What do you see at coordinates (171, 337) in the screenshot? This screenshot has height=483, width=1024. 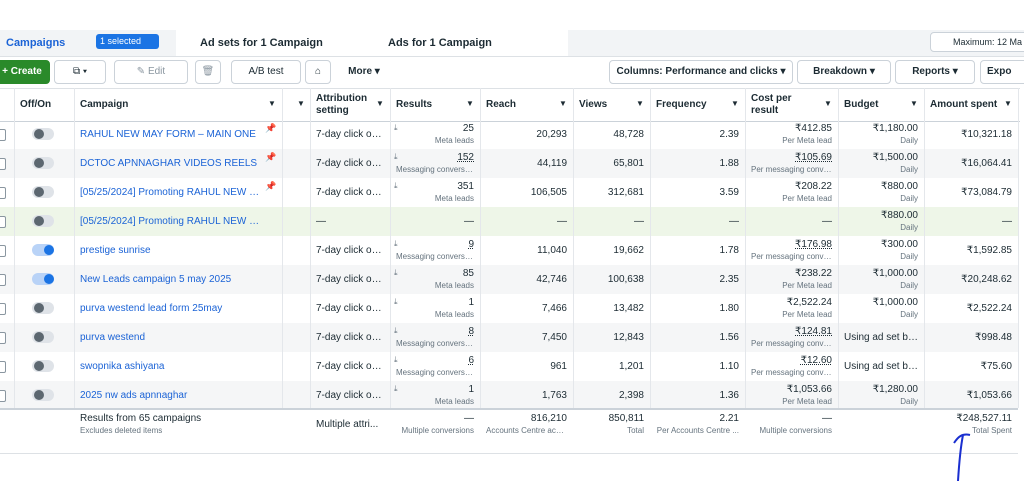 I see `cell-campaign: purva westend` at bounding box center [171, 337].